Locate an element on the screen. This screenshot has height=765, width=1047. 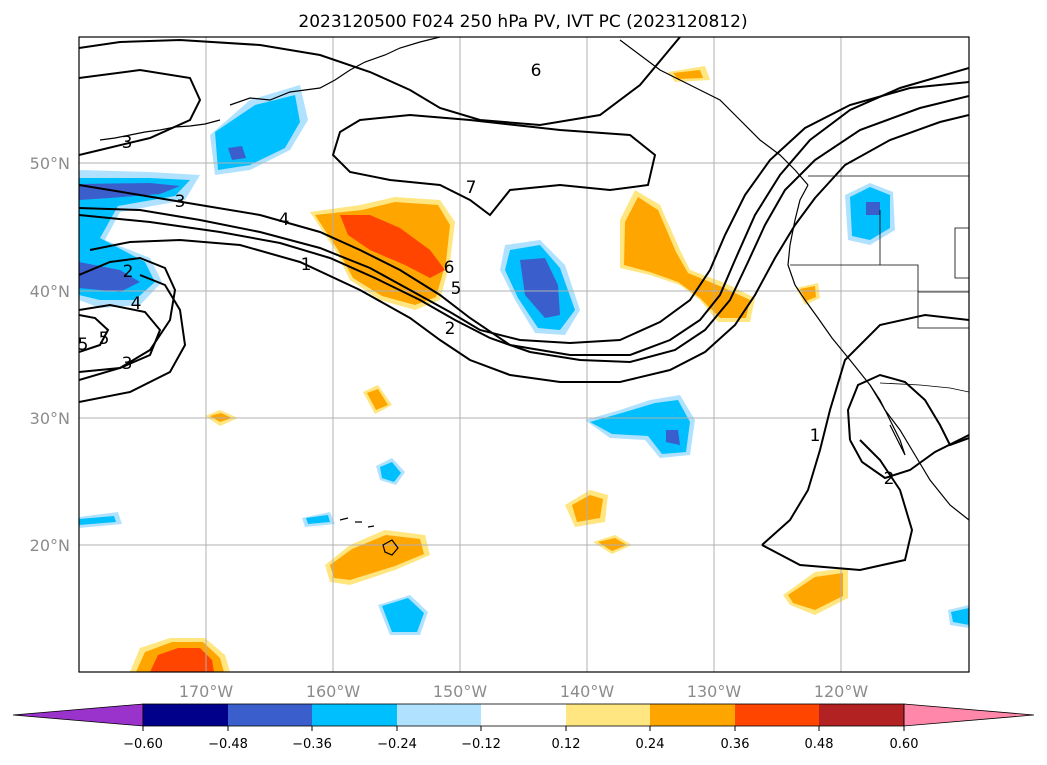
baja-california is located at coordinates (887, 420).